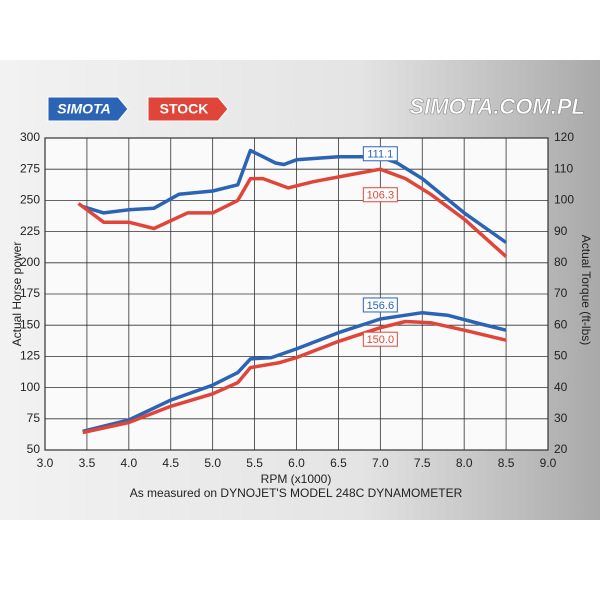 This screenshot has height=600, width=600. What do you see at coordinates (83, 109) in the screenshot?
I see `legend-label: SIMOTA` at bounding box center [83, 109].